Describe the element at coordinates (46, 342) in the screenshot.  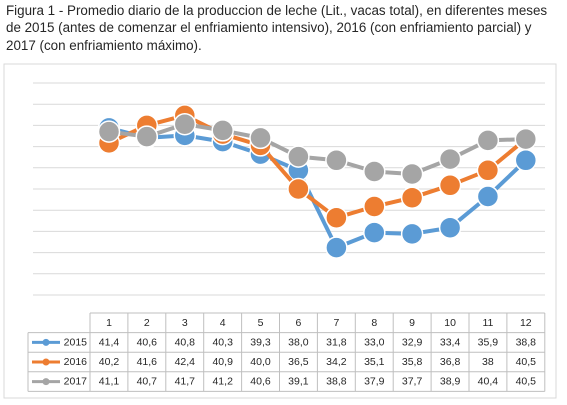
I see `legend-key-marker-2015` at that location.